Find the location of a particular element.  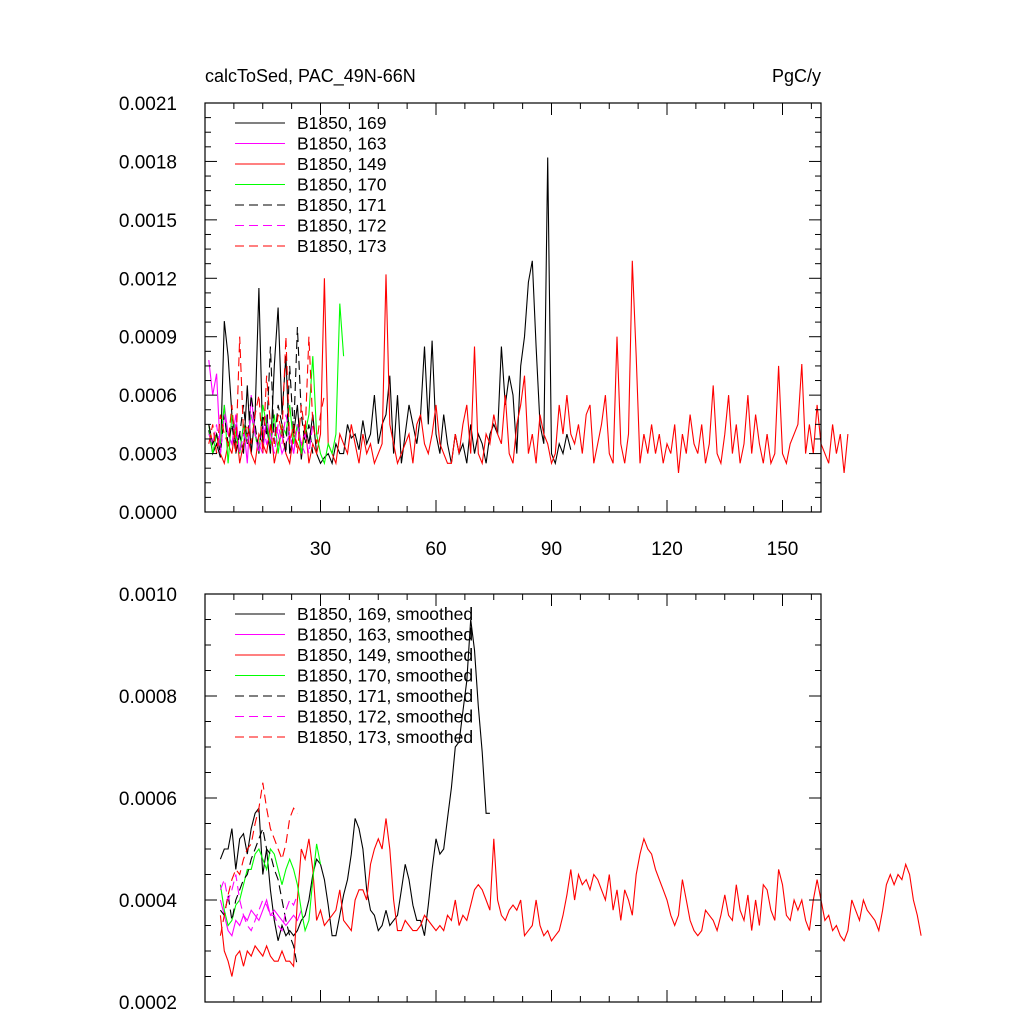

y-tick-label: 0.0002 is located at coordinates (148, 1003).